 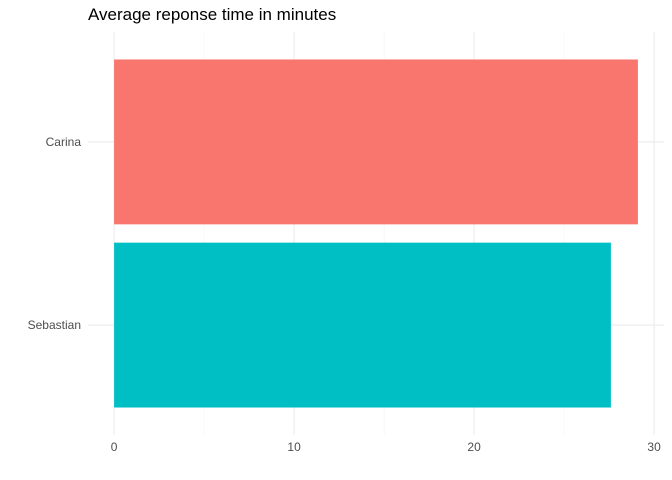 I want to click on y-tick-label: Sebastian, so click(x=54, y=325).